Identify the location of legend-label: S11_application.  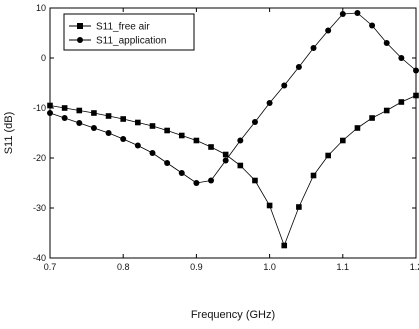
(131, 41).